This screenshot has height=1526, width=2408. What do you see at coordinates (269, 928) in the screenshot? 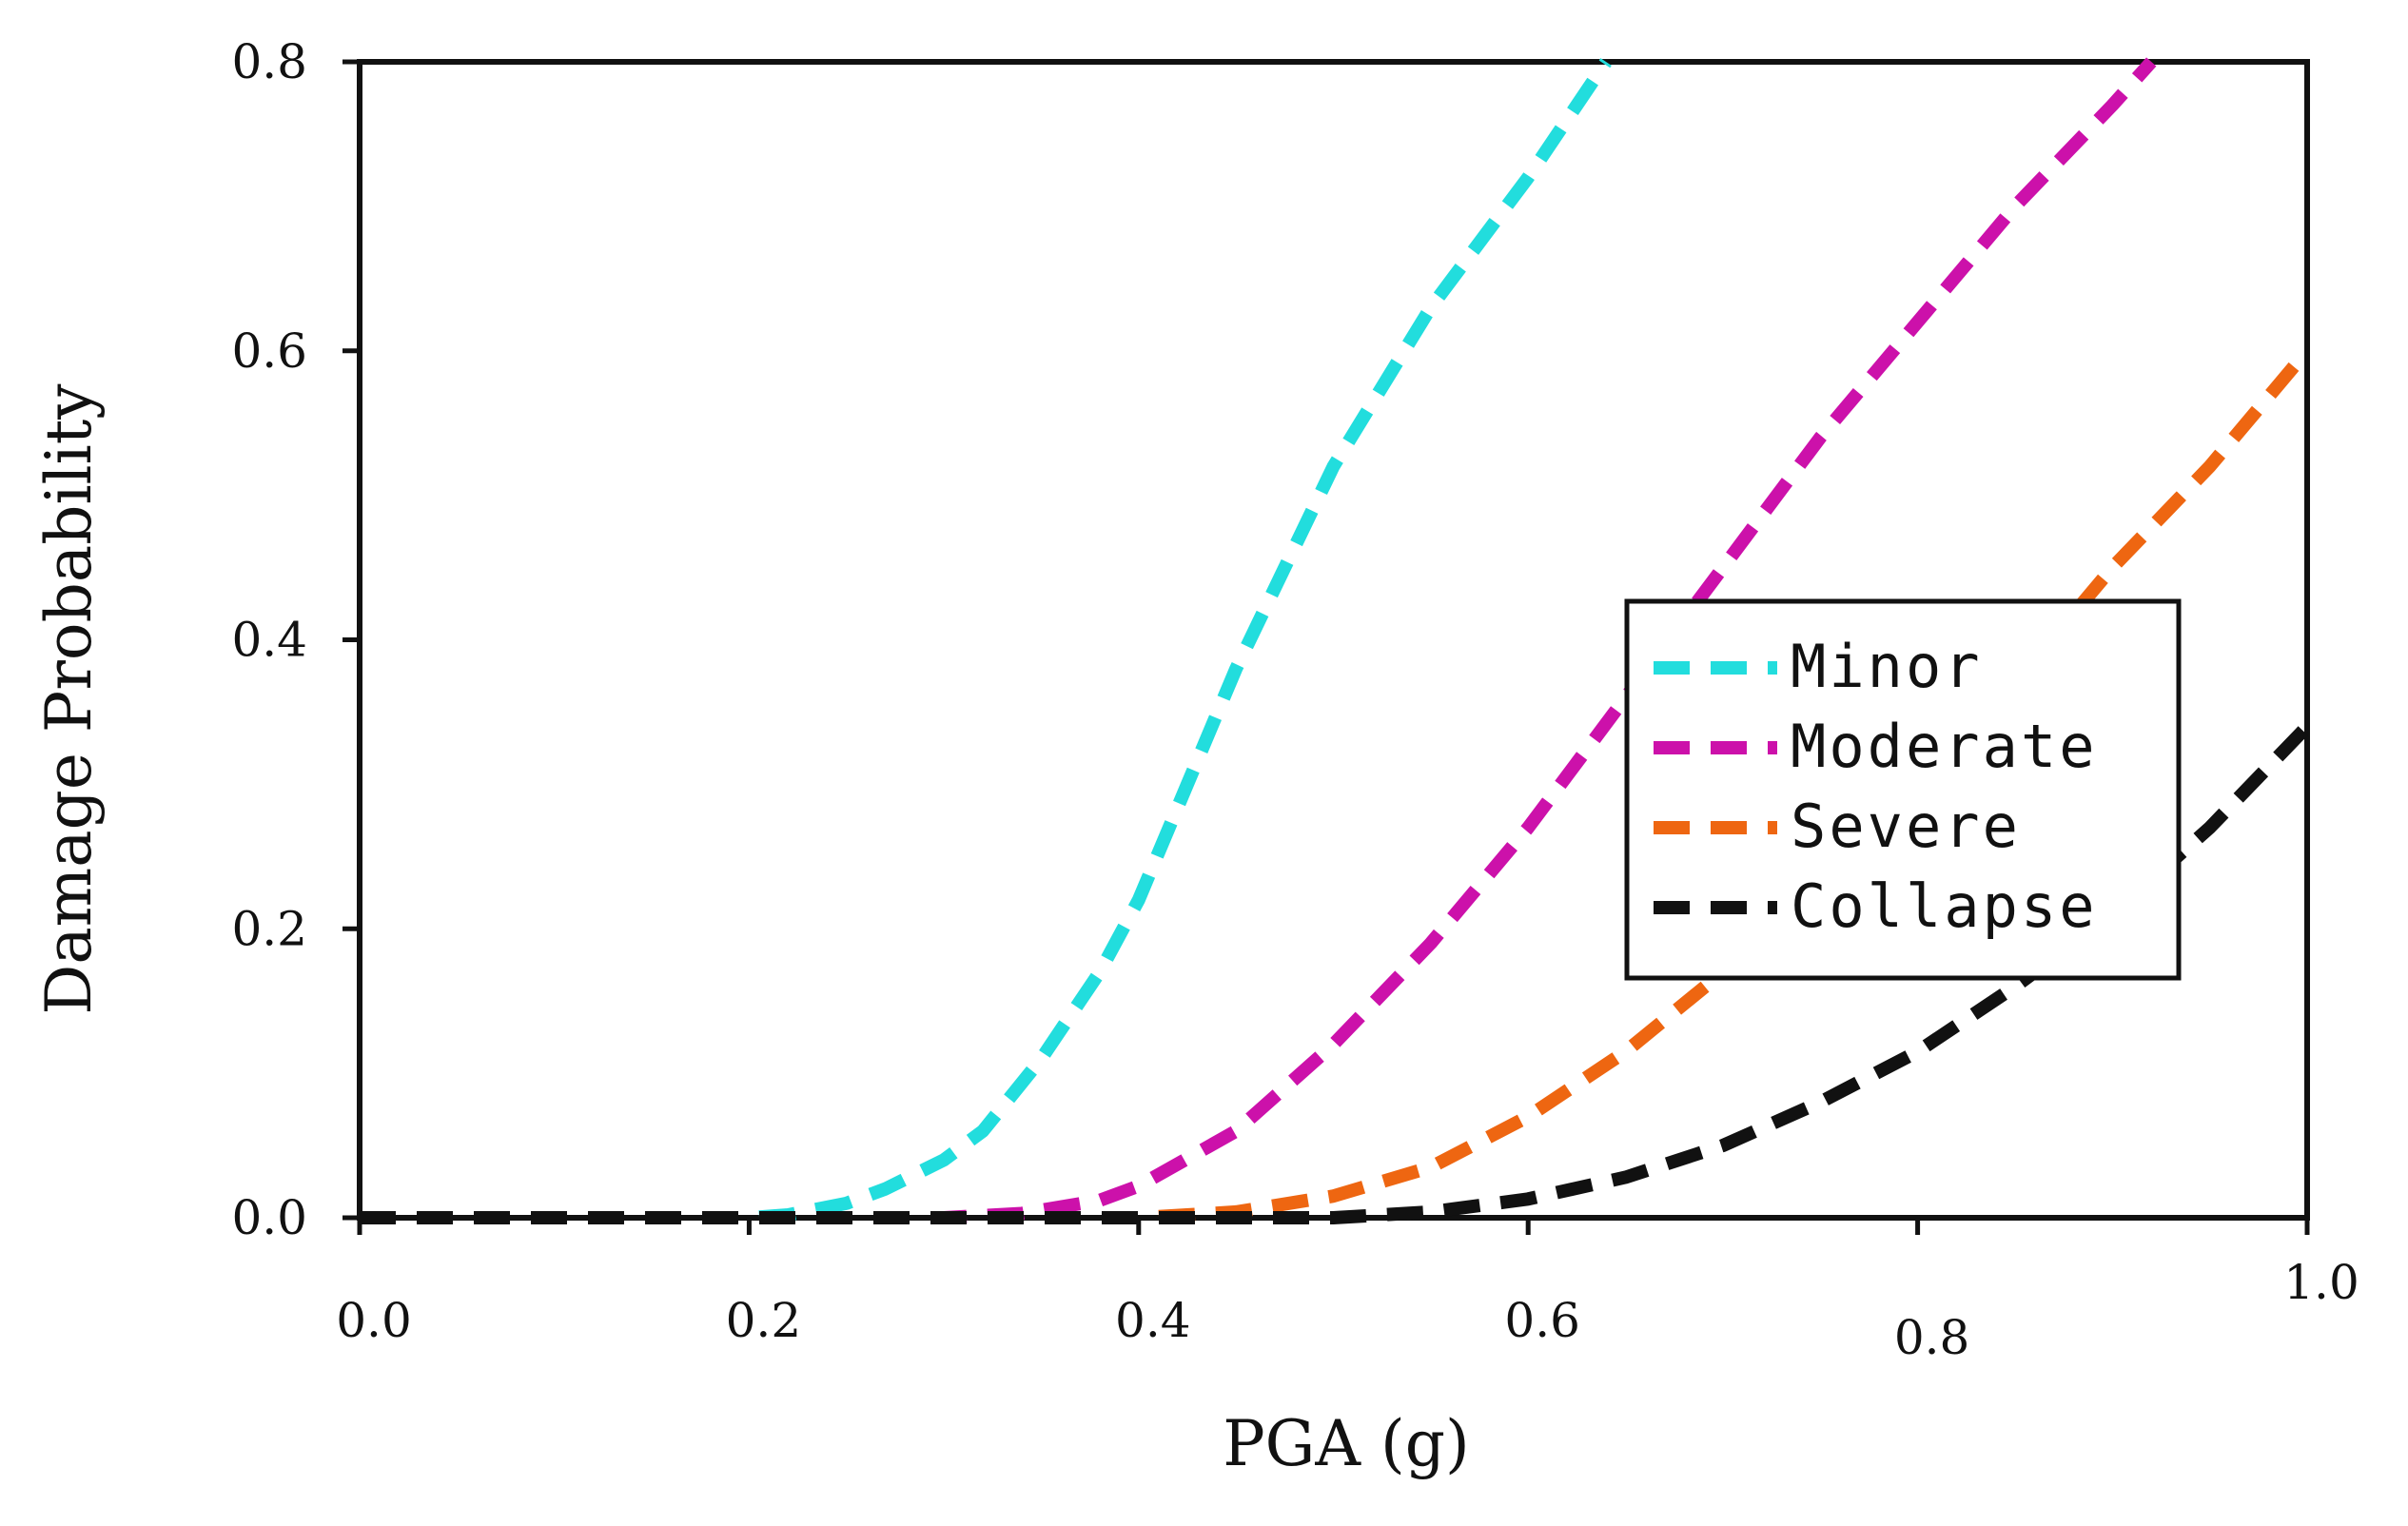
I see `y-tick-label: 0.2` at bounding box center [269, 928].